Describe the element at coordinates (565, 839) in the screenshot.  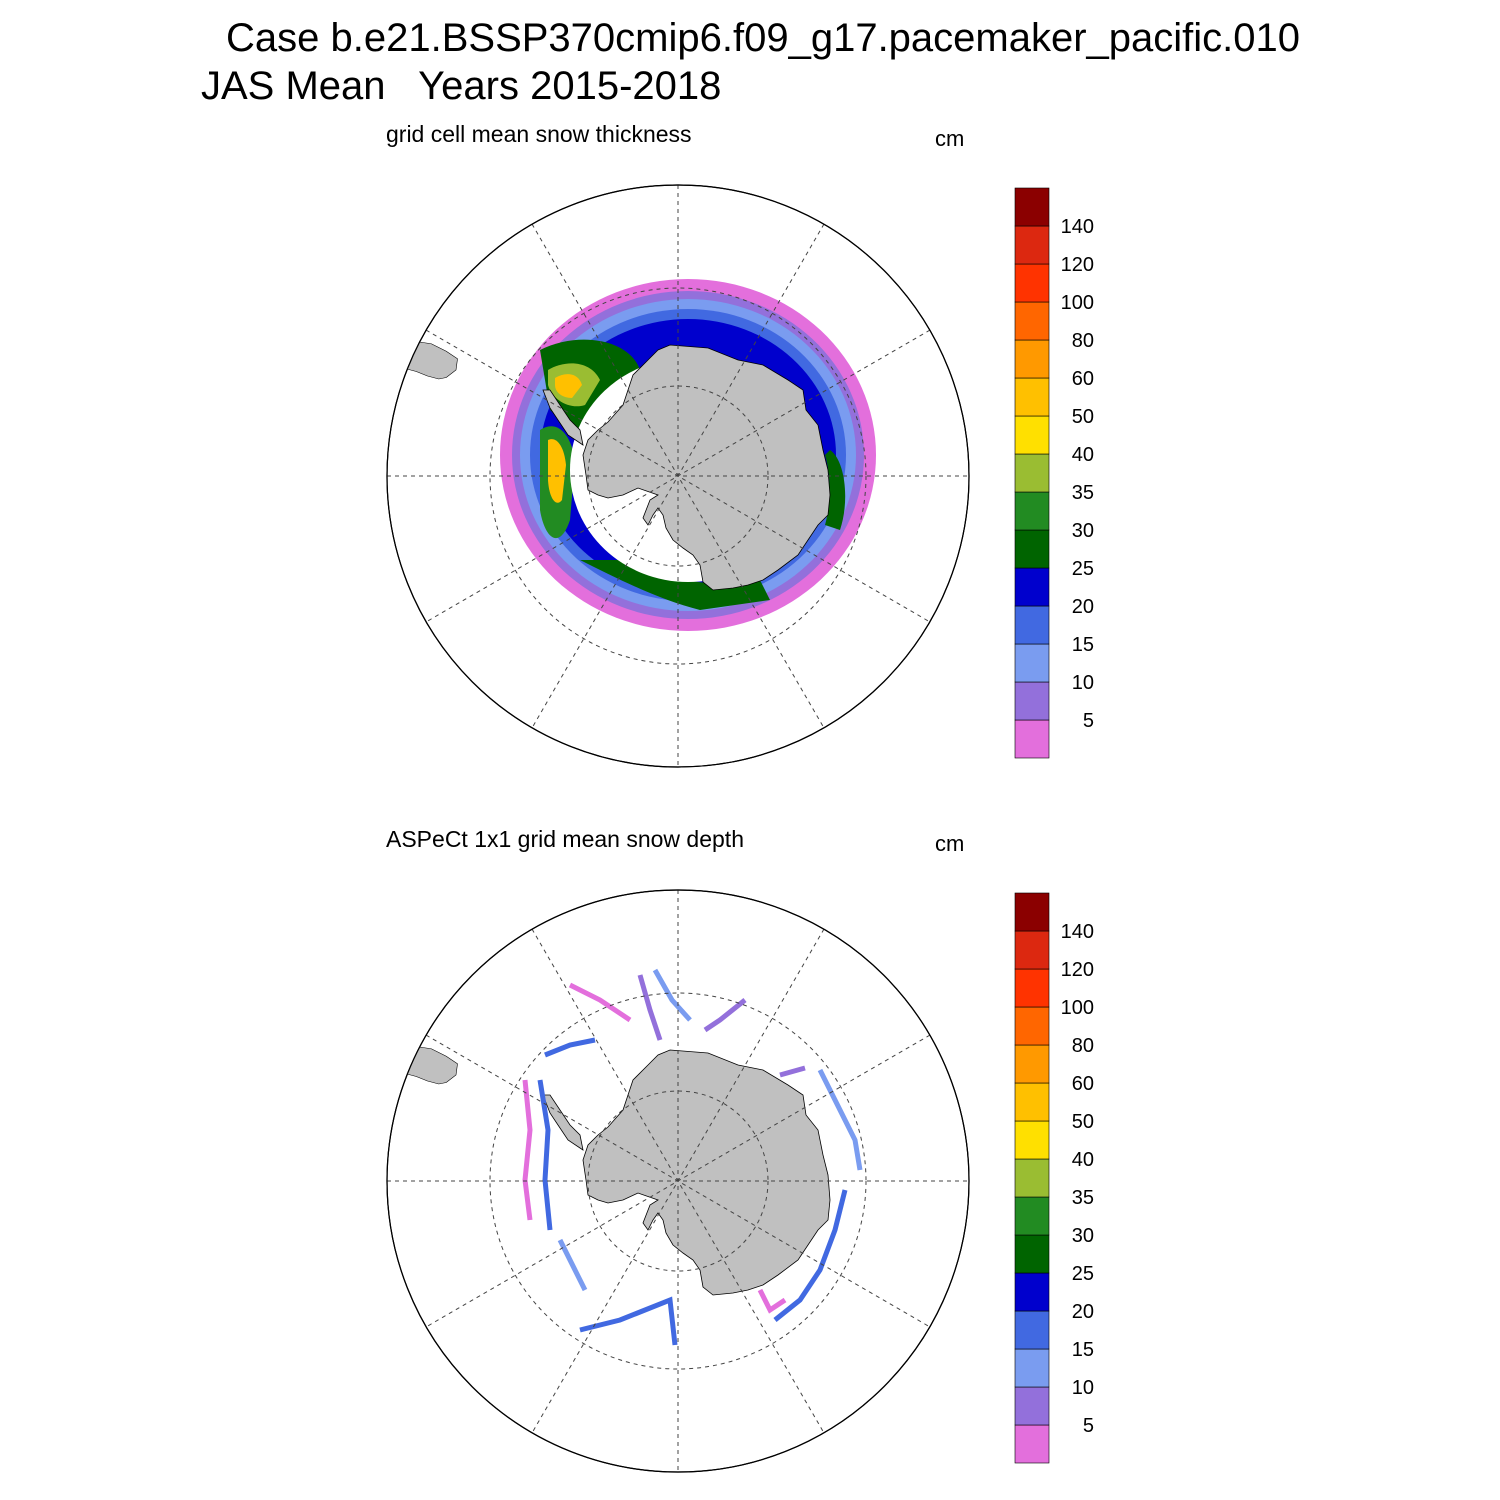
I see `panel-title-obs: ASPeCt 1x1 grid mean snow depth` at that location.